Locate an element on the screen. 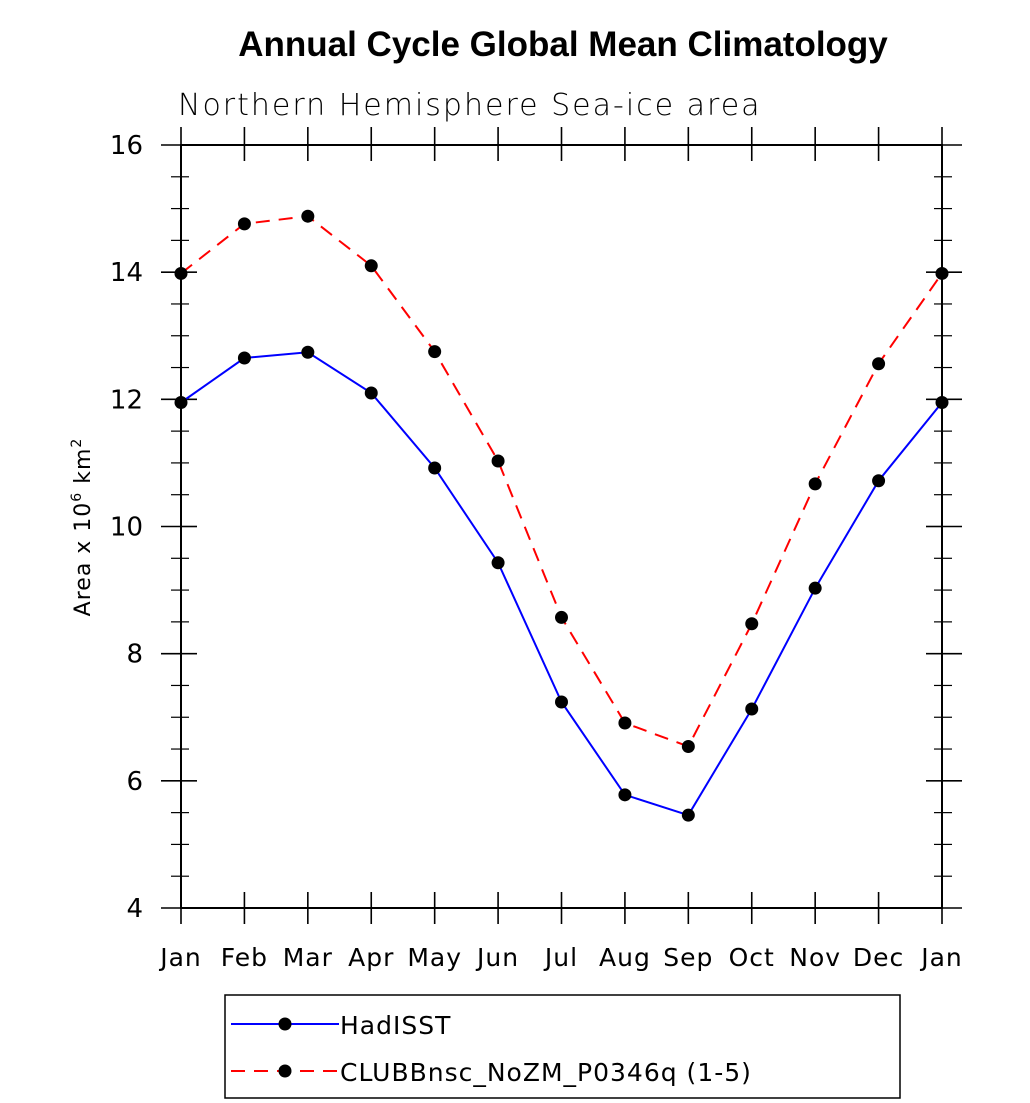  x-tick-label: Aug is located at coordinates (625, 957).